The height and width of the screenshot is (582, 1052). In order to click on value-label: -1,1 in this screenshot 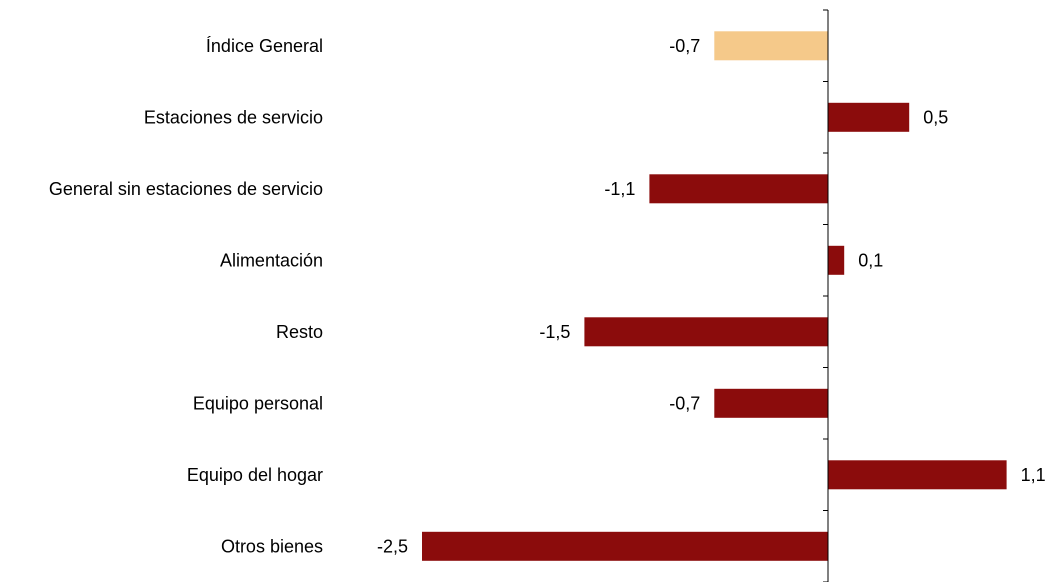, I will do `click(619, 189)`.